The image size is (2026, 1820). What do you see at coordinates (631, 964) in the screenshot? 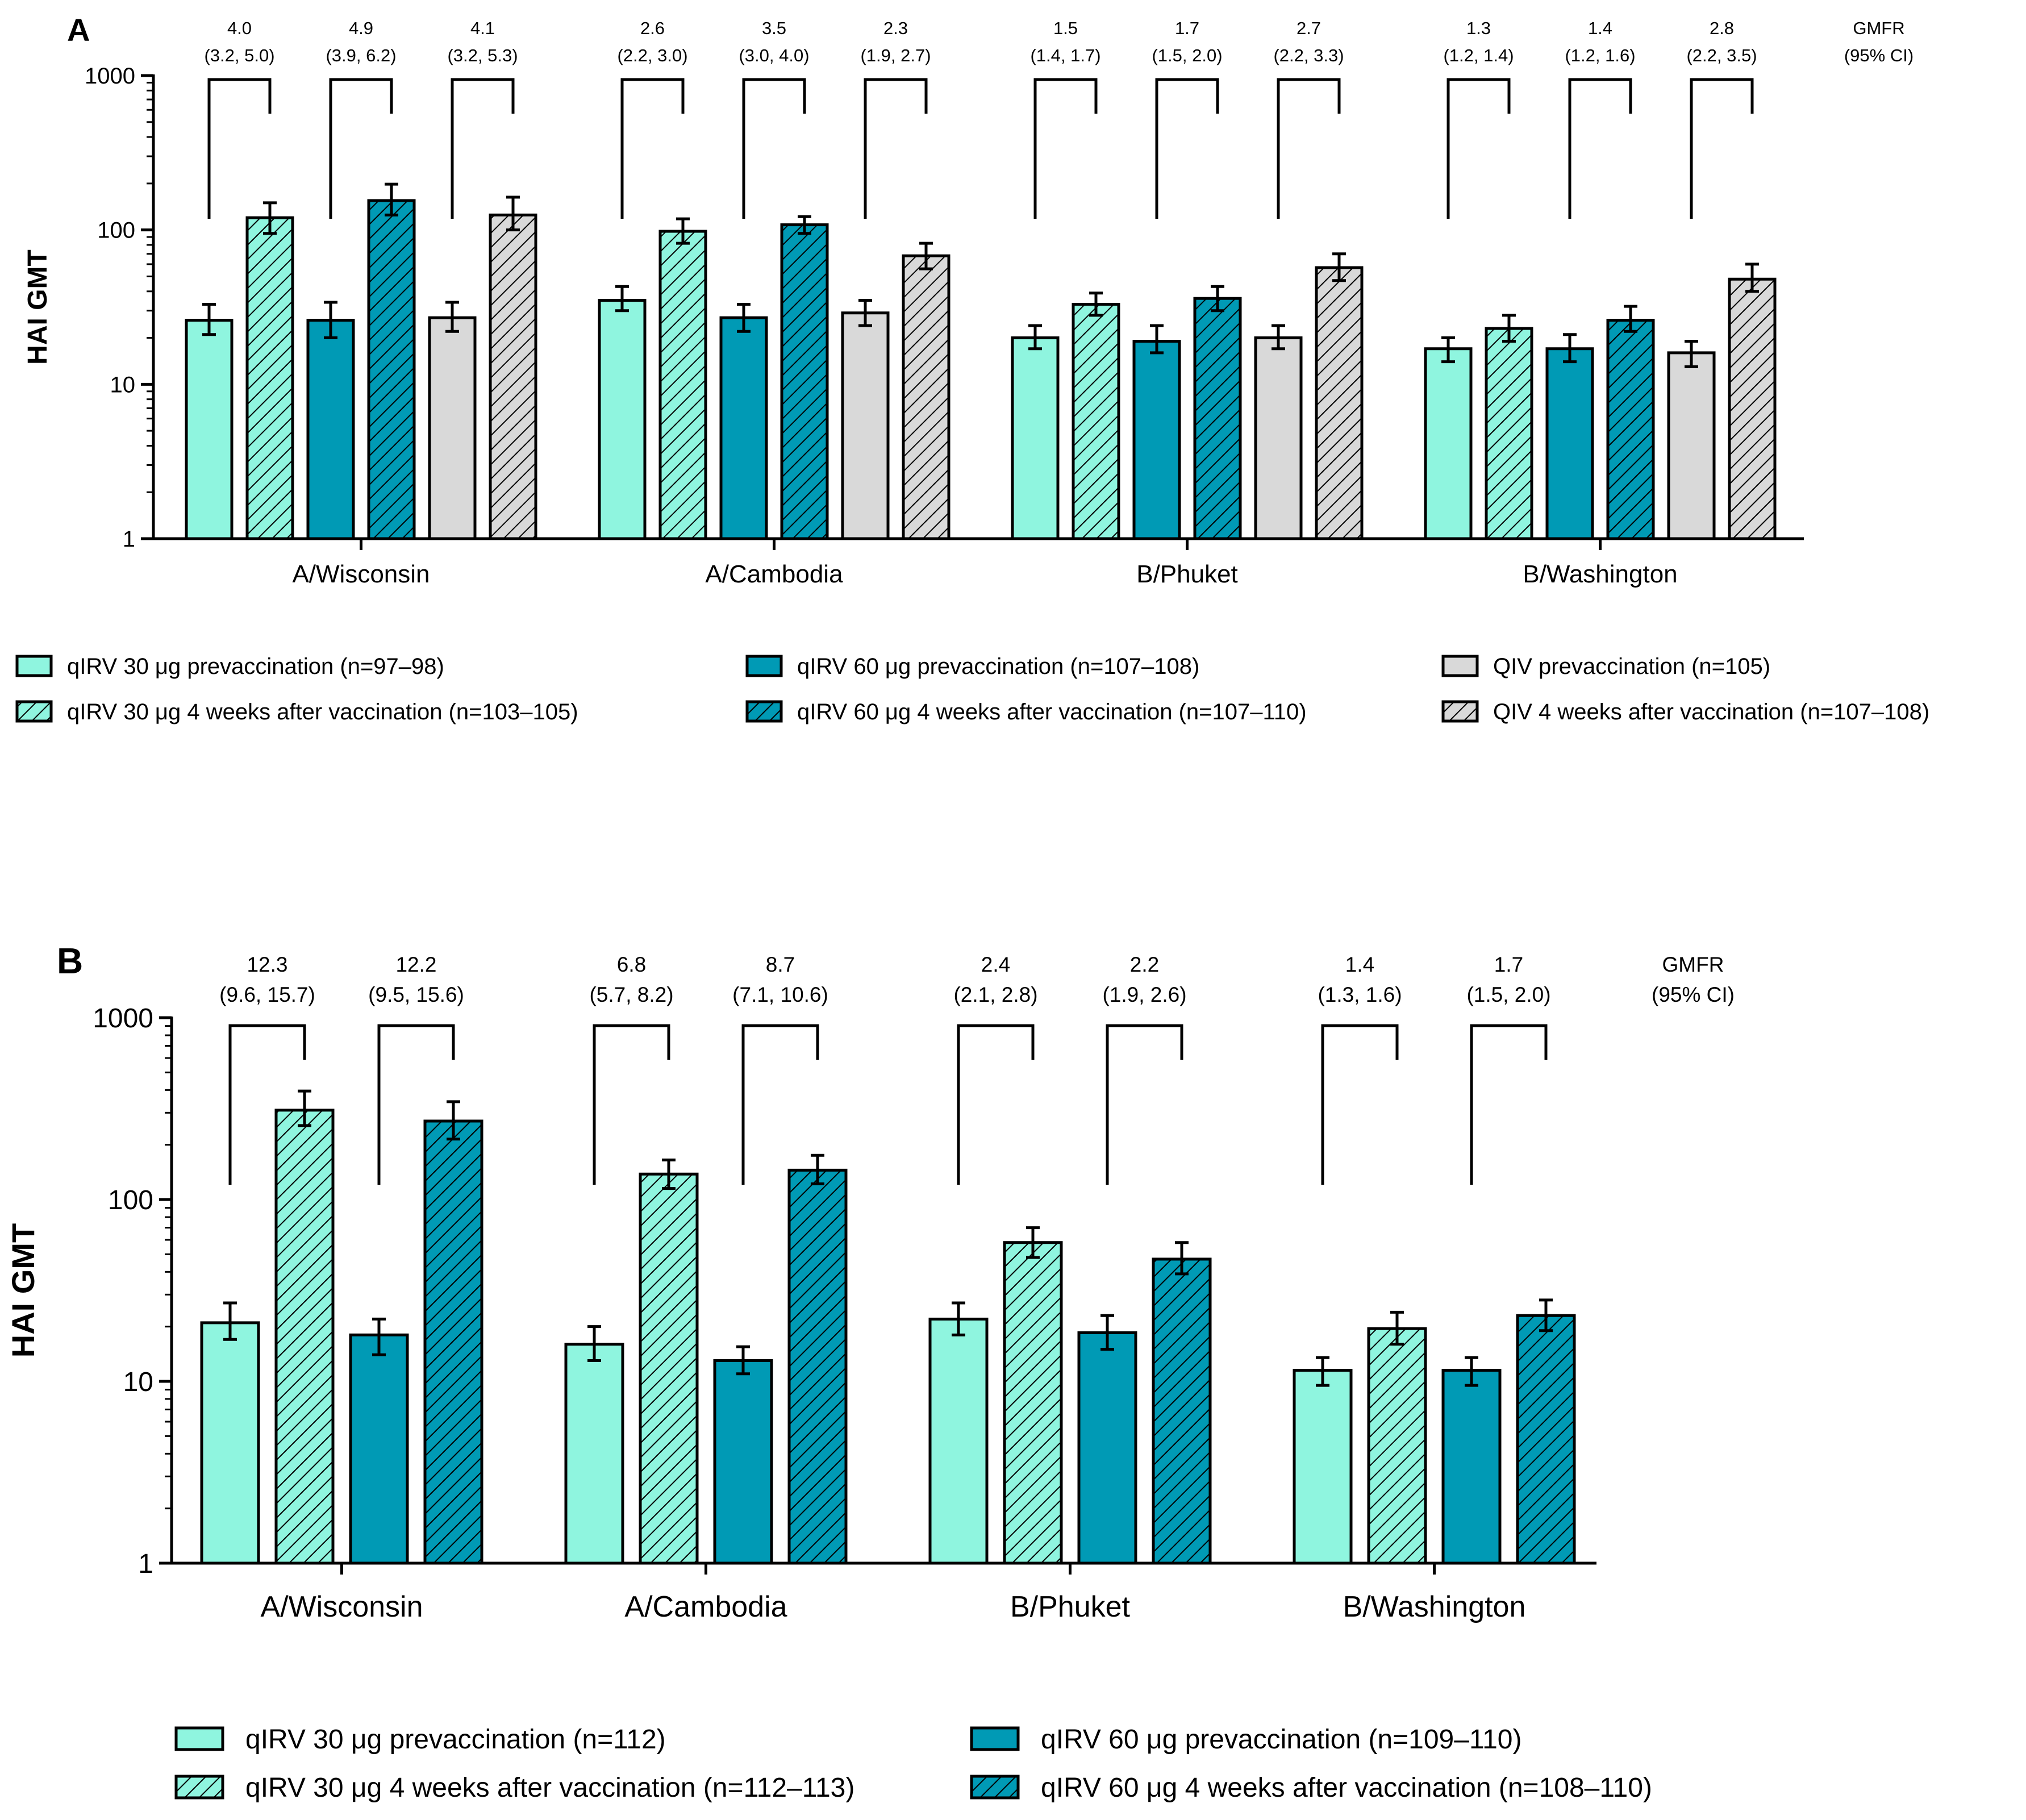
I see `gmfr-value: 6.8` at bounding box center [631, 964].